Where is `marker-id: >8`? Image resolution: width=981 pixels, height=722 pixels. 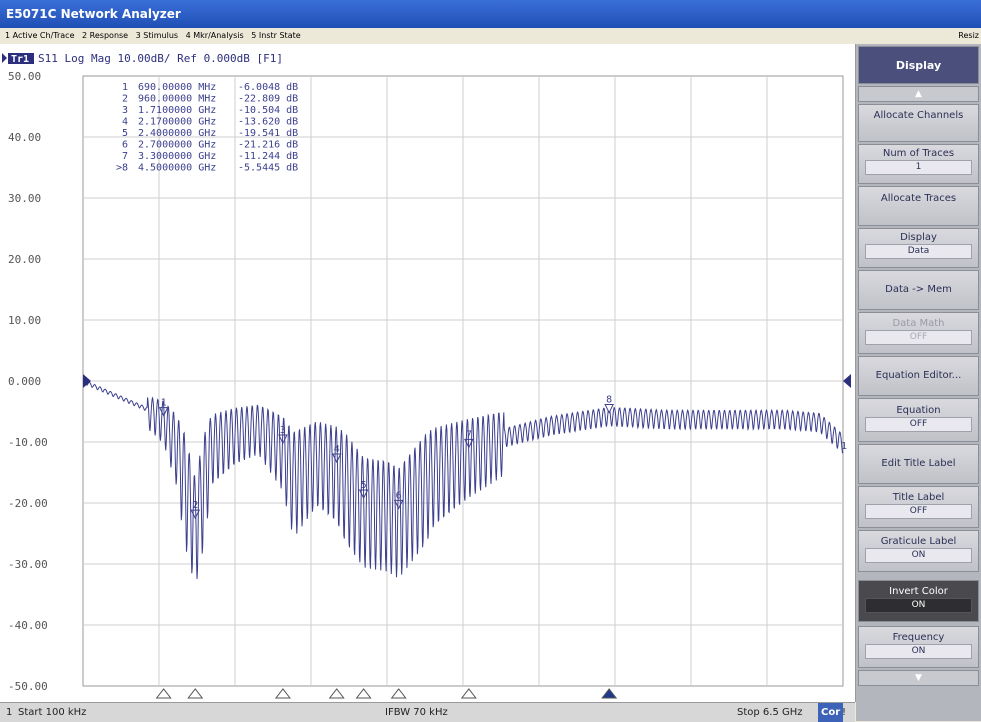
marker-id: >8 is located at coordinates (122, 168).